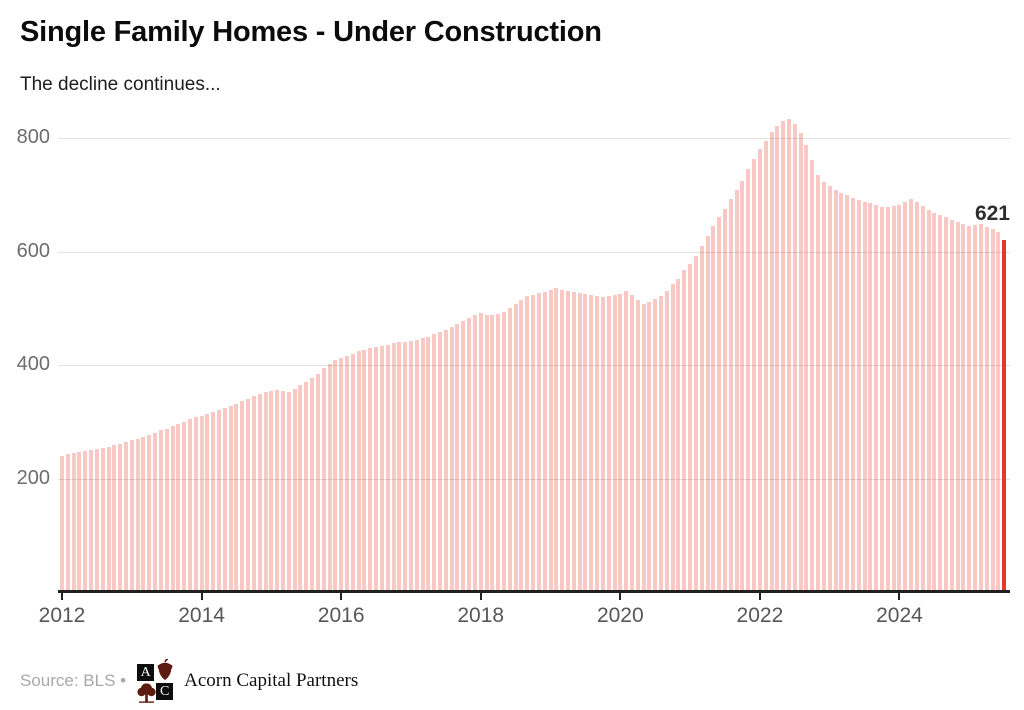 The image size is (1024, 710). Describe the element at coordinates (62, 615) in the screenshot. I see `x-axis-label-2012: 2012` at that location.